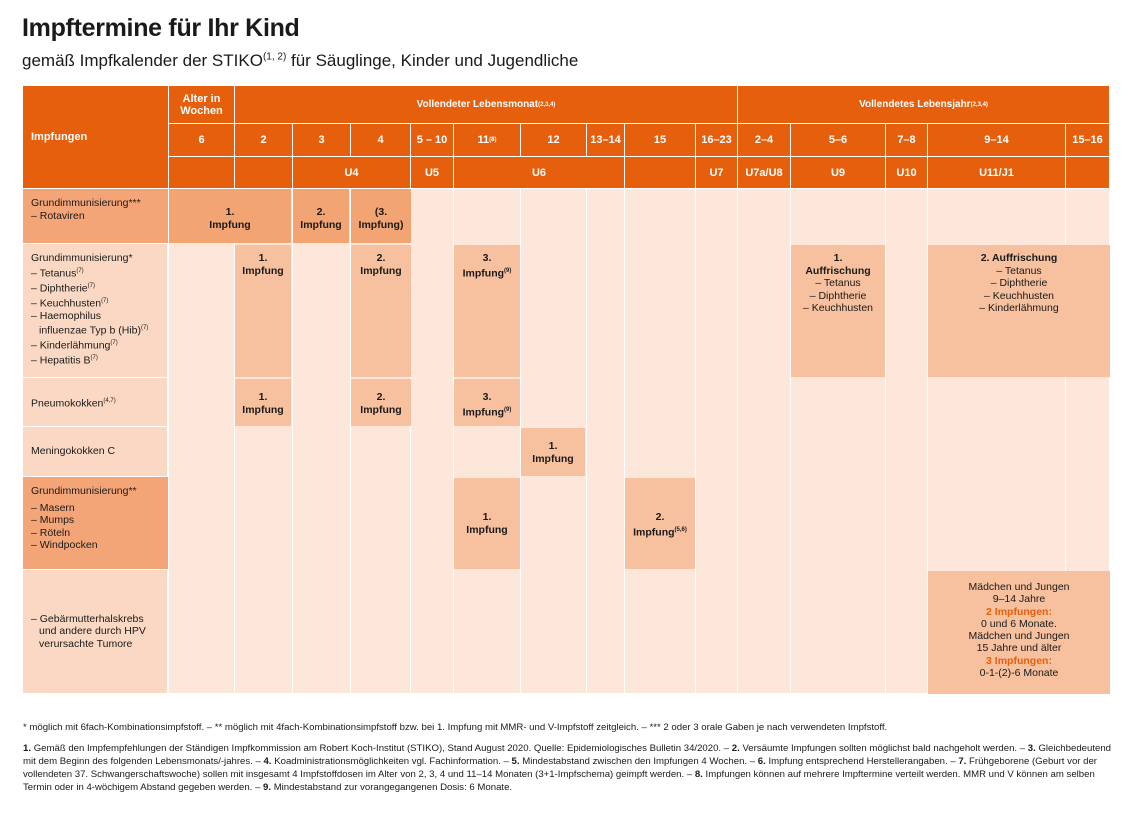 This screenshot has width=1124, height=822. What do you see at coordinates (263, 402) in the screenshot?
I see `pneumo-impfung-1: 1. Impfung` at bounding box center [263, 402].